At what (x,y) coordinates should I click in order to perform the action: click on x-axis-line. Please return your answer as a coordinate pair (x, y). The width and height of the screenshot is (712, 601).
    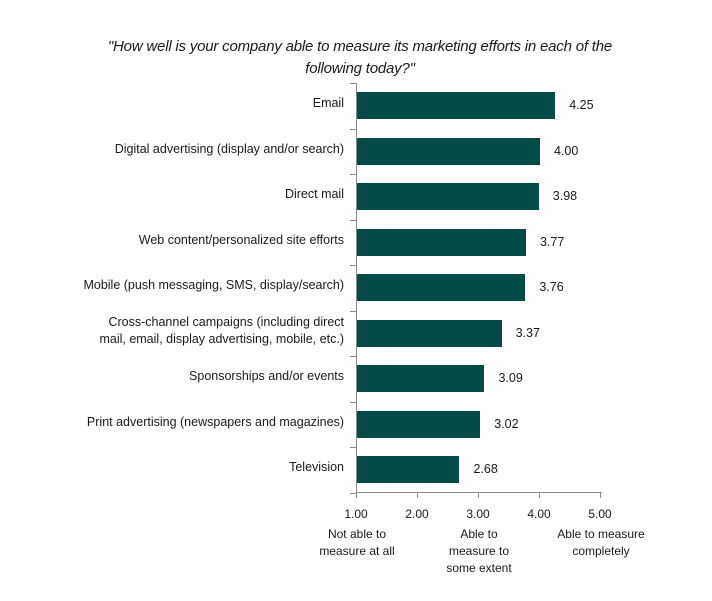
    Looking at the image, I should click on (479, 492).